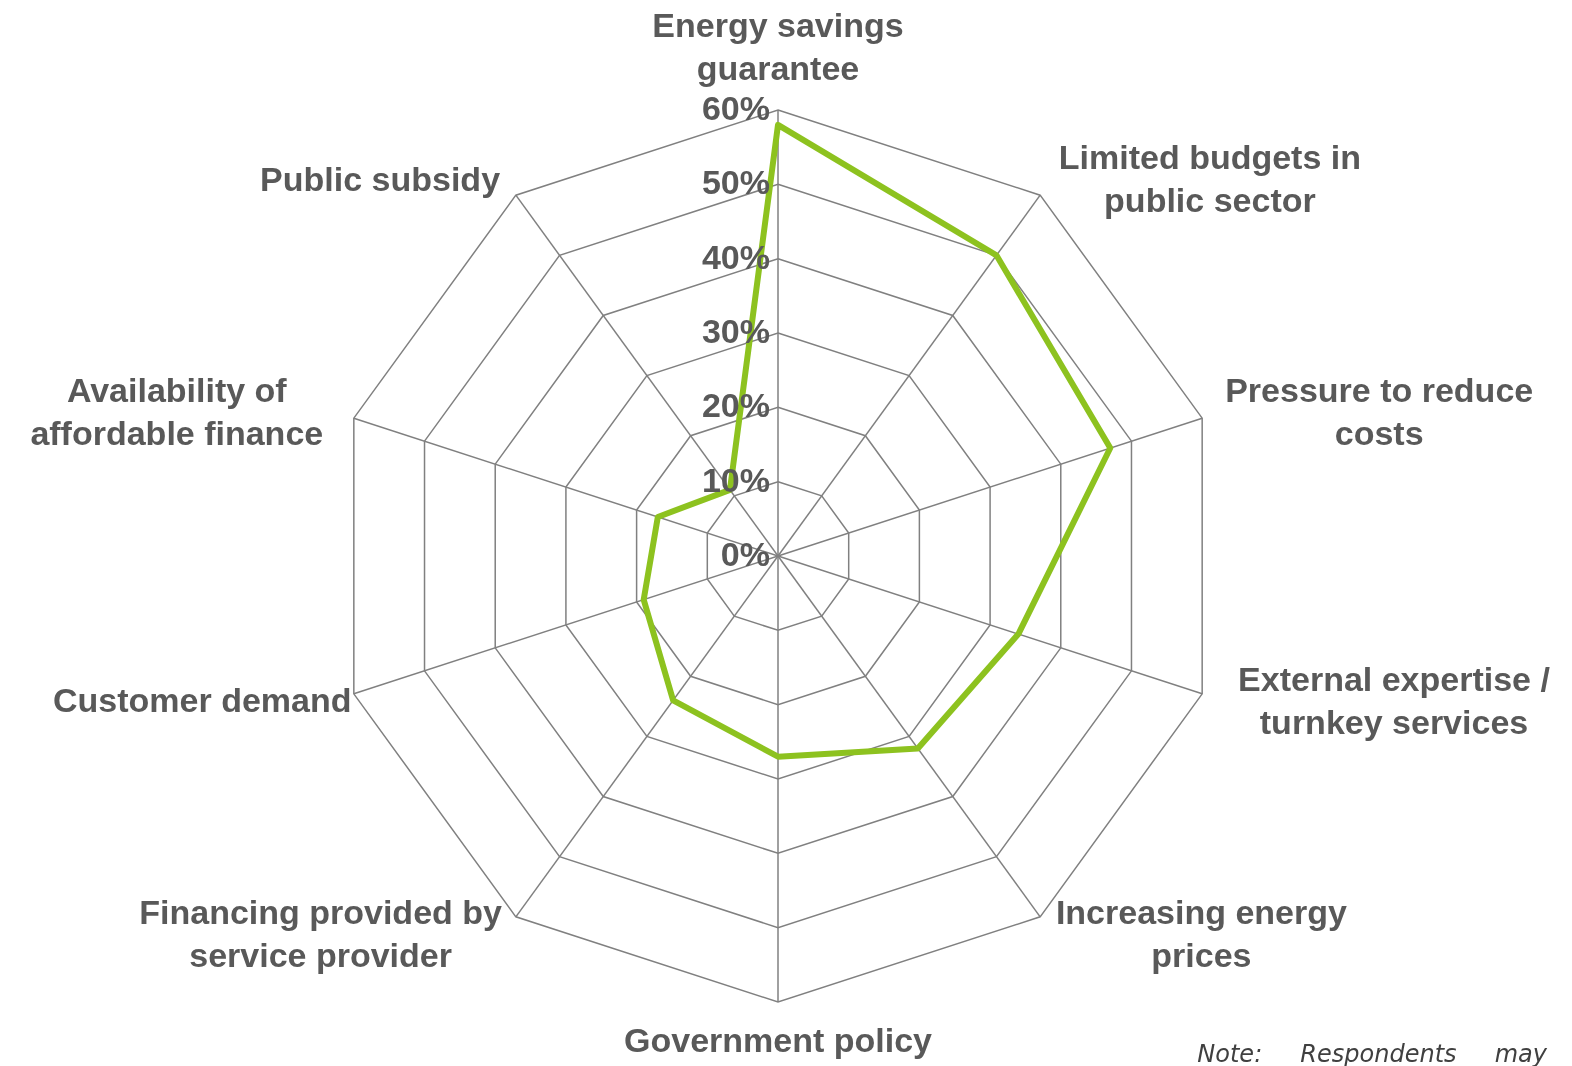 This screenshot has width=1572, height=1066. Describe the element at coordinates (735, 108) in the screenshot. I see `y-tick-label: 60%` at that location.